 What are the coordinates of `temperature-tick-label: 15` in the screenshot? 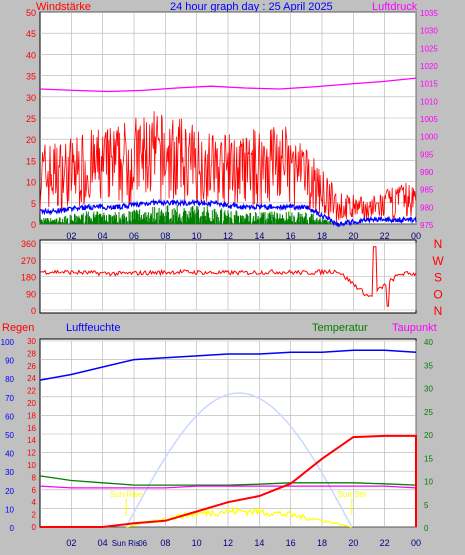 It's located at (428, 458).